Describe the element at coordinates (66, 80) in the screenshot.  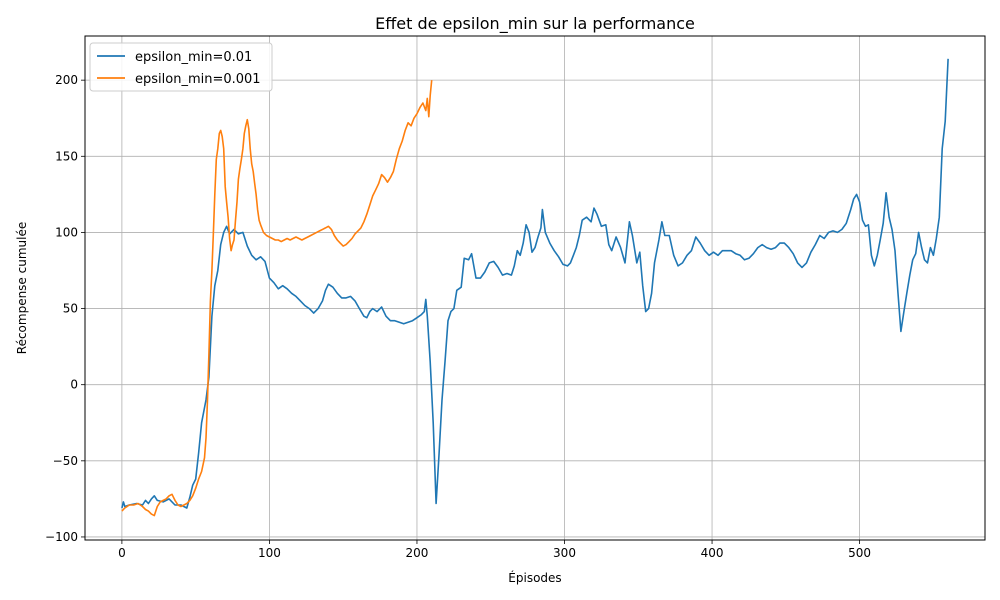
I see `y-tick-label: 200` at that location.